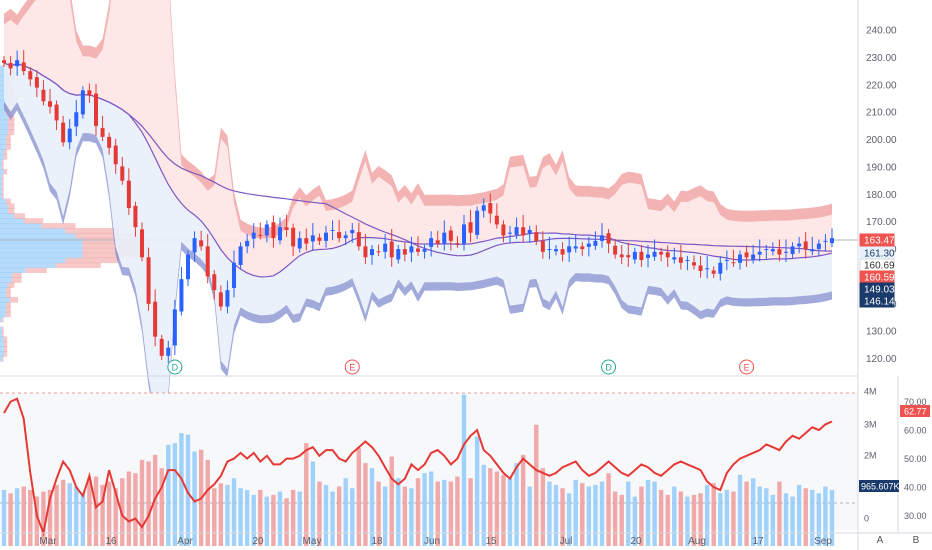 This screenshot has height=550, width=932. I want to click on price-badge-label: 149.03, so click(879, 290).